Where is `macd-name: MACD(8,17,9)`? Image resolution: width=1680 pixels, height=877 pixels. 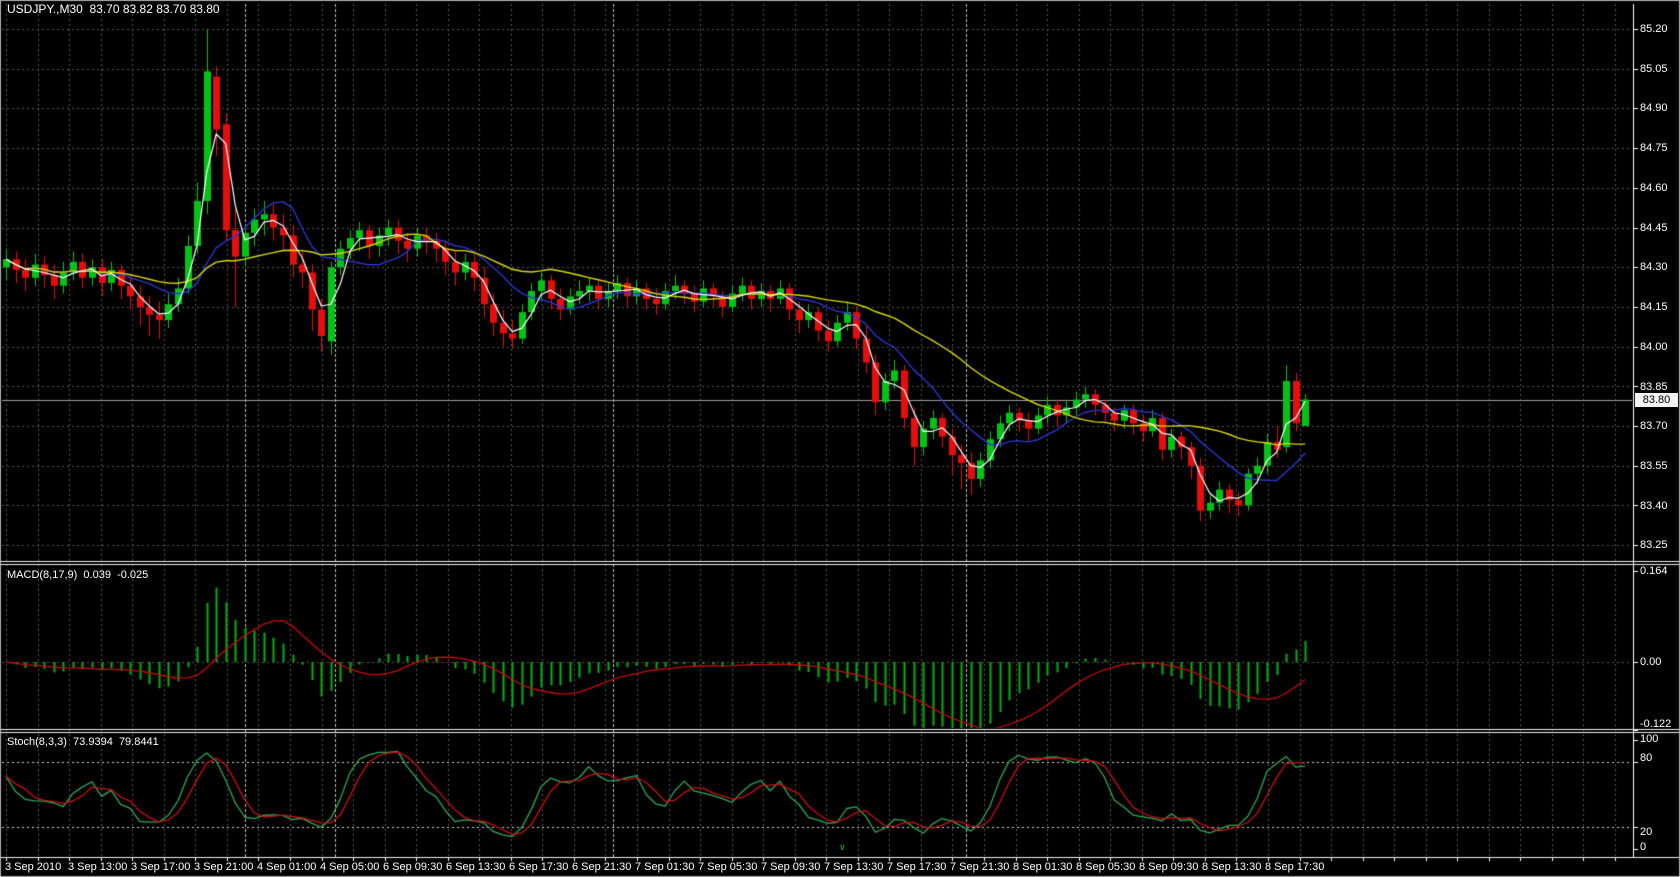
macd-name: MACD(8,17,9) is located at coordinates (42, 575).